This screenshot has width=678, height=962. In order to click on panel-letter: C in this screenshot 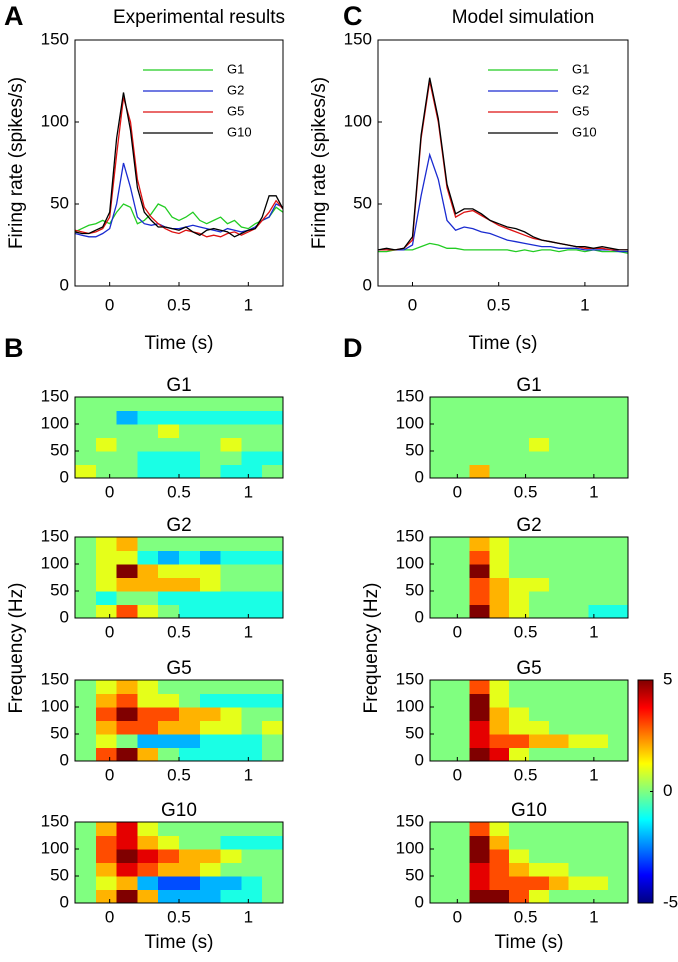, I will do `click(353, 16)`.